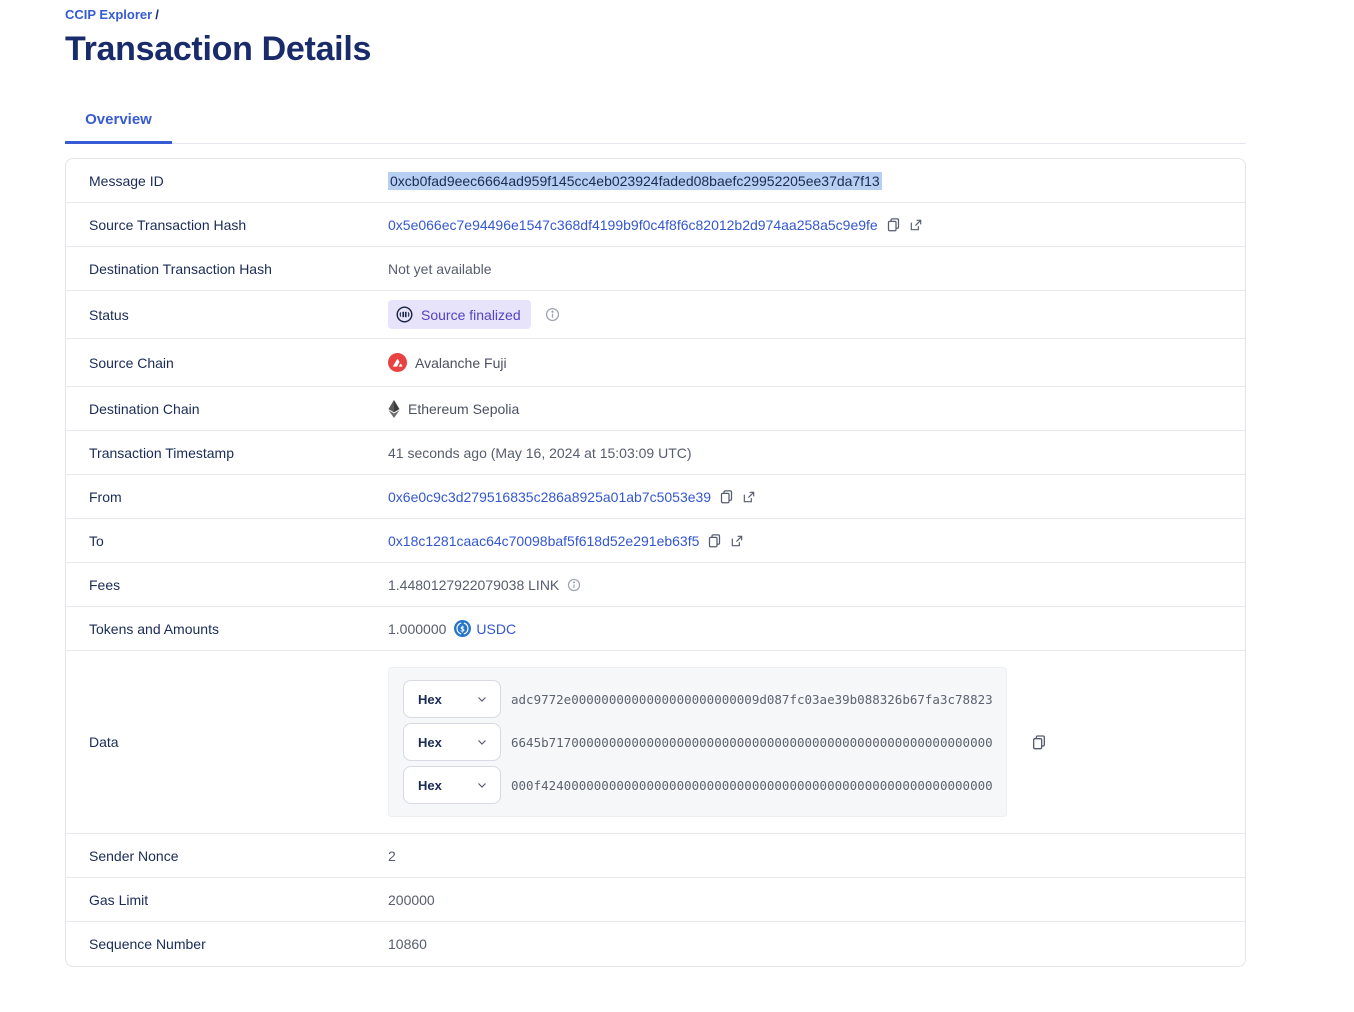 The height and width of the screenshot is (1012, 1354). What do you see at coordinates (218, 49) in the screenshot?
I see `page-title: Transaction Details` at bounding box center [218, 49].